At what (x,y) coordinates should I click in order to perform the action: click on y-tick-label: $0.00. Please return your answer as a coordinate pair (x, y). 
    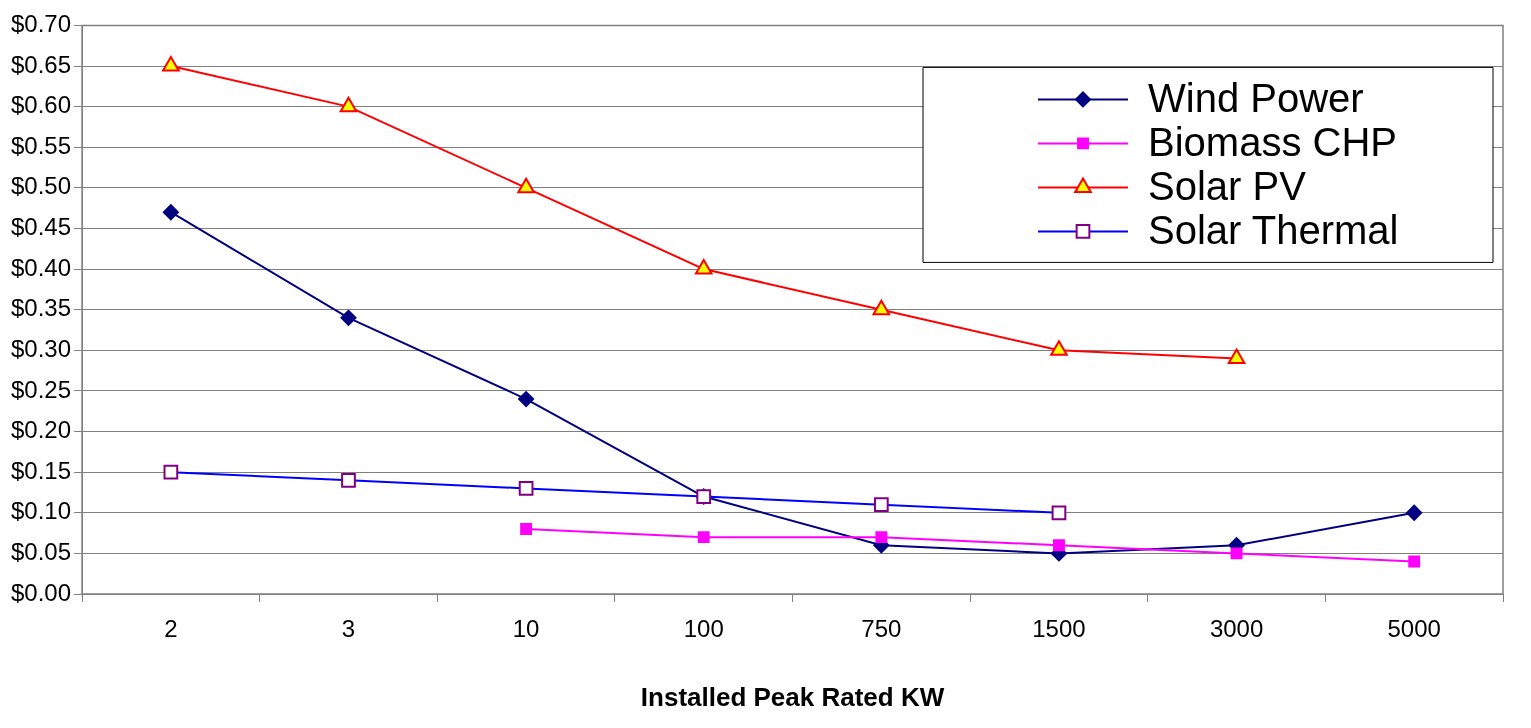
    Looking at the image, I should click on (41, 592).